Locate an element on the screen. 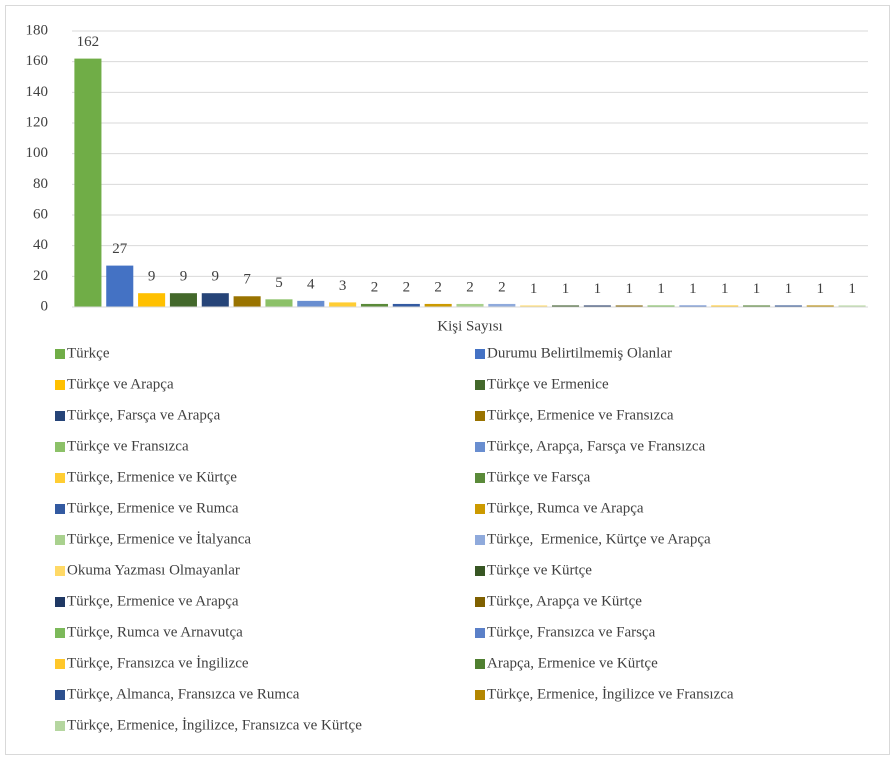 The height and width of the screenshot is (759, 895). legend-label: Türkçe, Rumca ve Arnavutça is located at coordinates (155, 632).